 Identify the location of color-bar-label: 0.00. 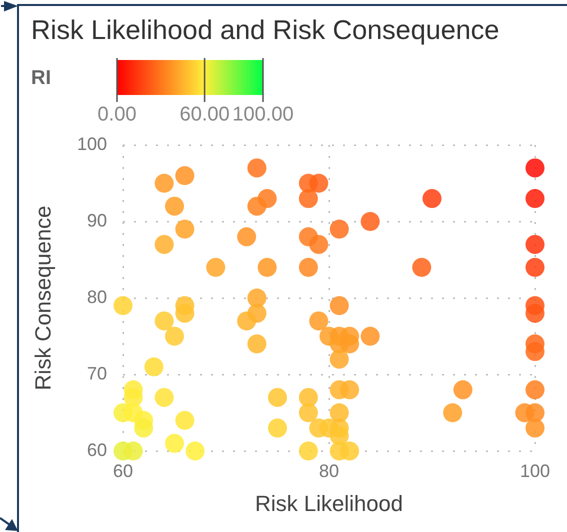
(117, 115).